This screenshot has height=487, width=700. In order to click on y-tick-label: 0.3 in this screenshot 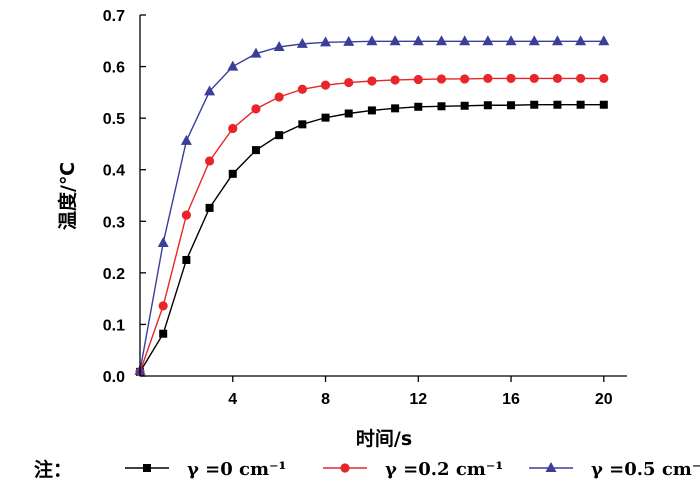, I will do `click(114, 222)`.